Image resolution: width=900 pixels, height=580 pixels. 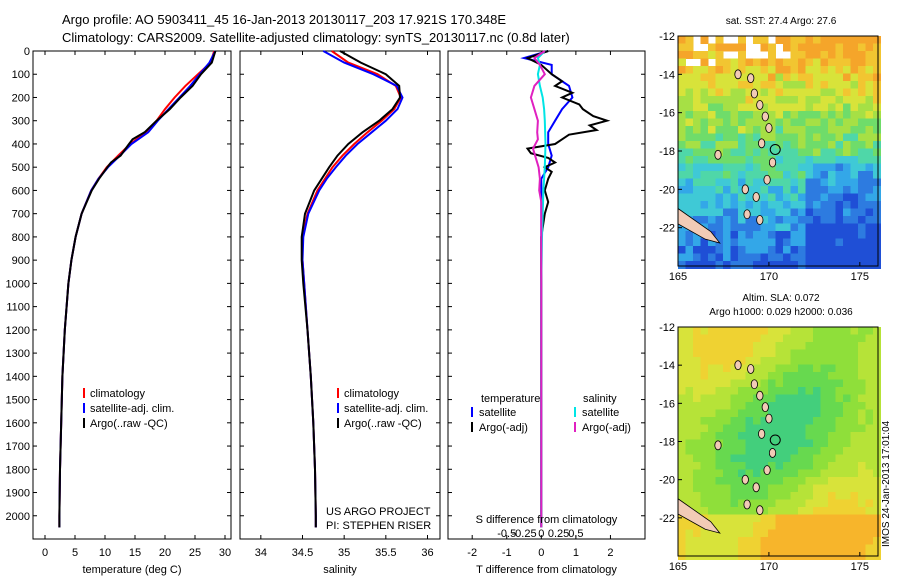 I want to click on x-tick-label: 35.5, so click(x=385, y=553).